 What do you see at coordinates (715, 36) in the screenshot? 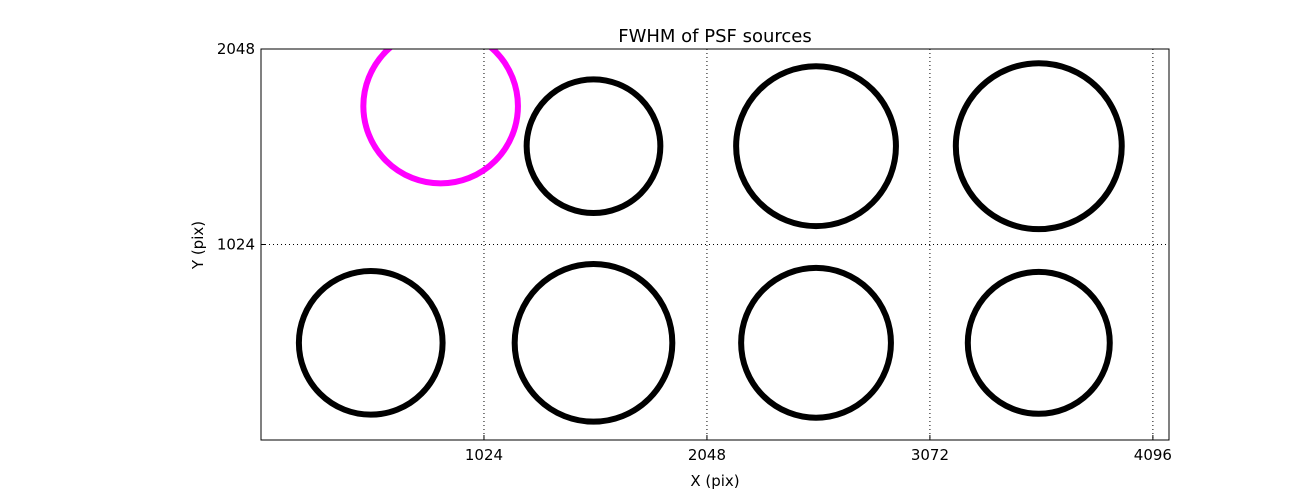
I see `chart-title: FWHM of PSF sources` at bounding box center [715, 36].